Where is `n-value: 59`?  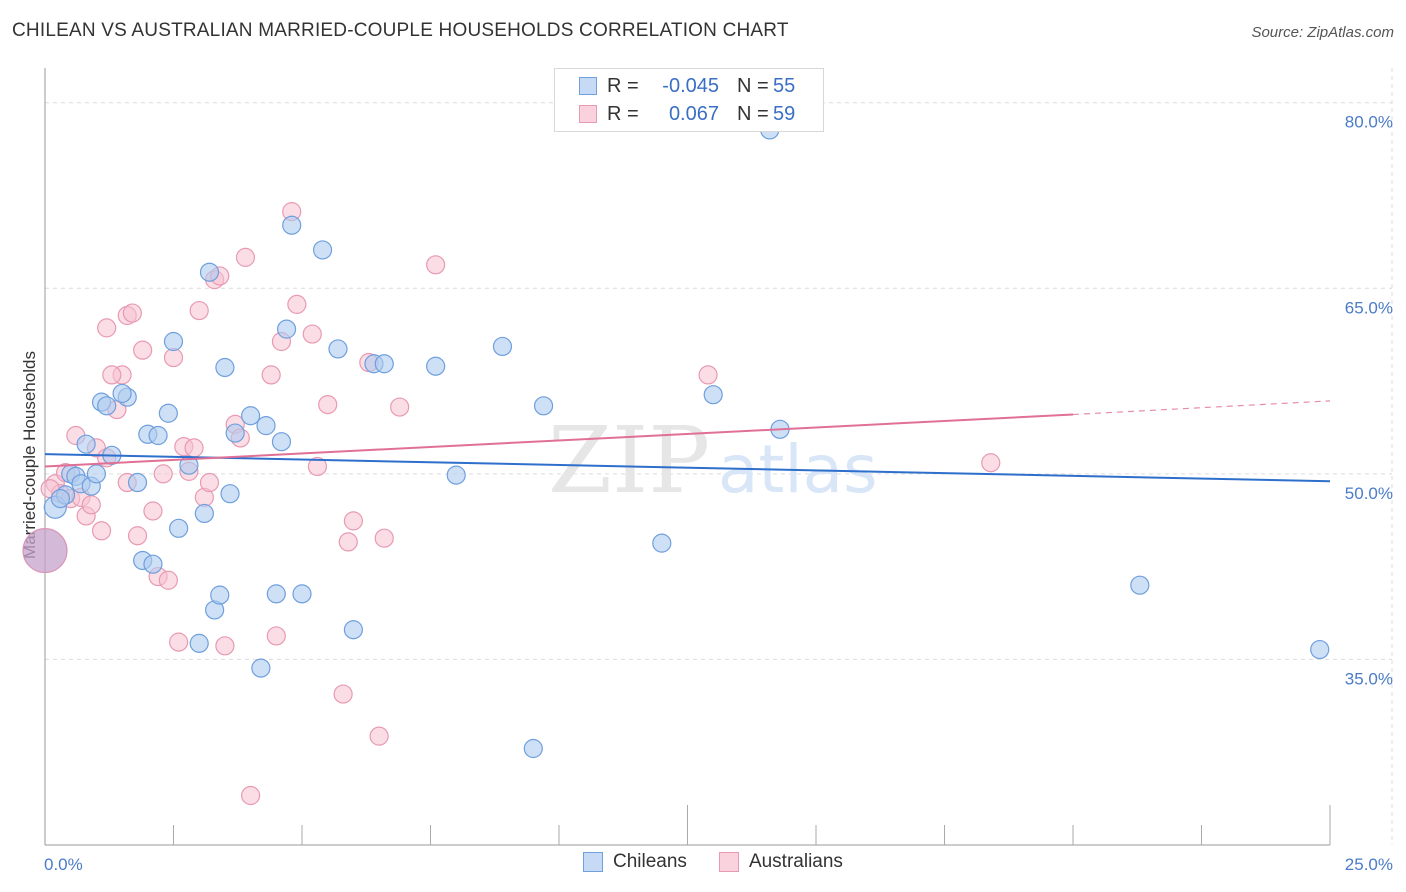 n-value: 59 is located at coordinates (784, 113).